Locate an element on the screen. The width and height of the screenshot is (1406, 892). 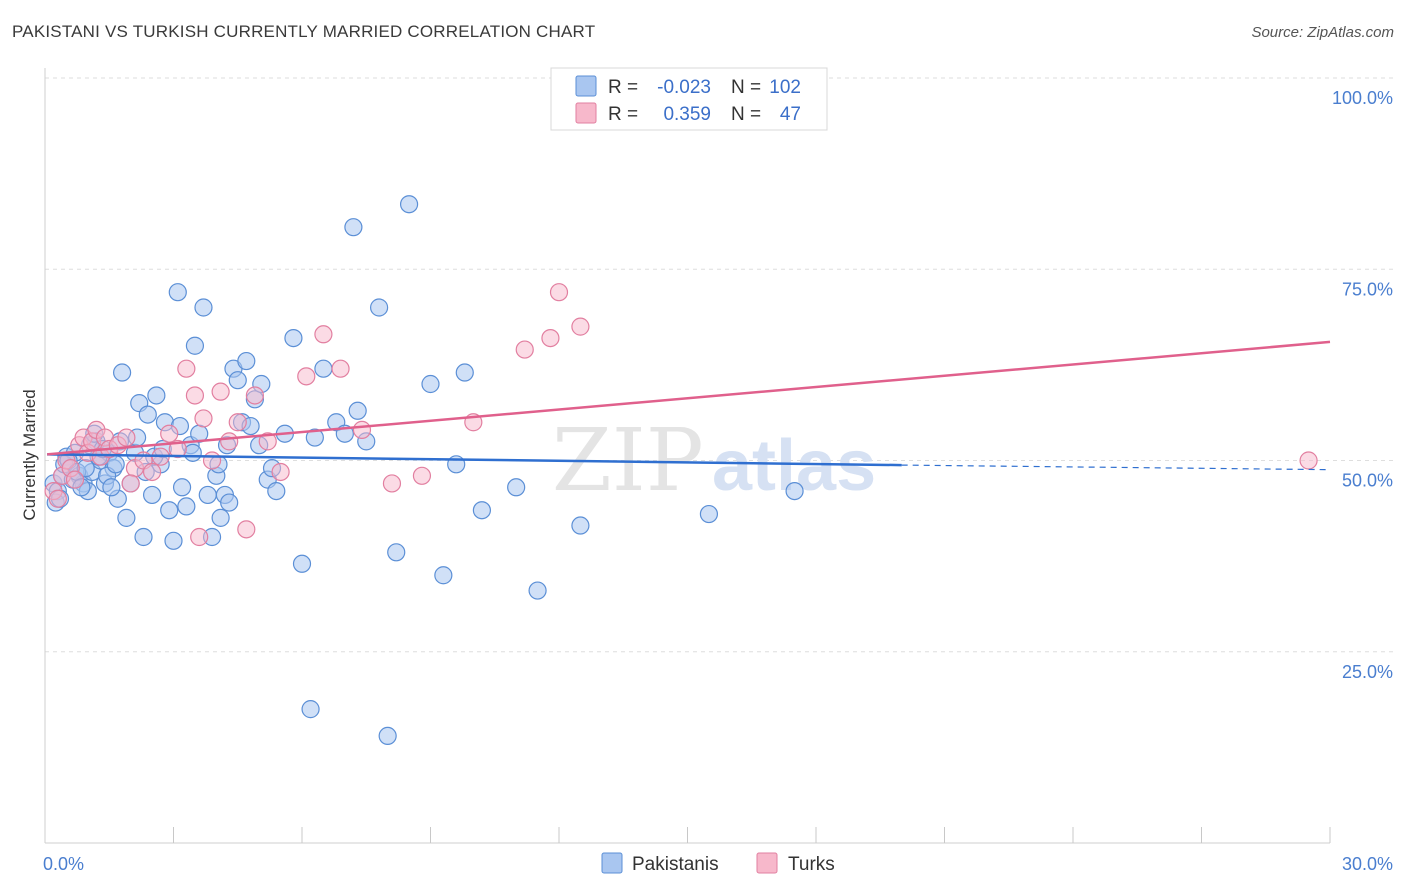
bottom-legend-turks-swatch is located at coordinates (767, 863).